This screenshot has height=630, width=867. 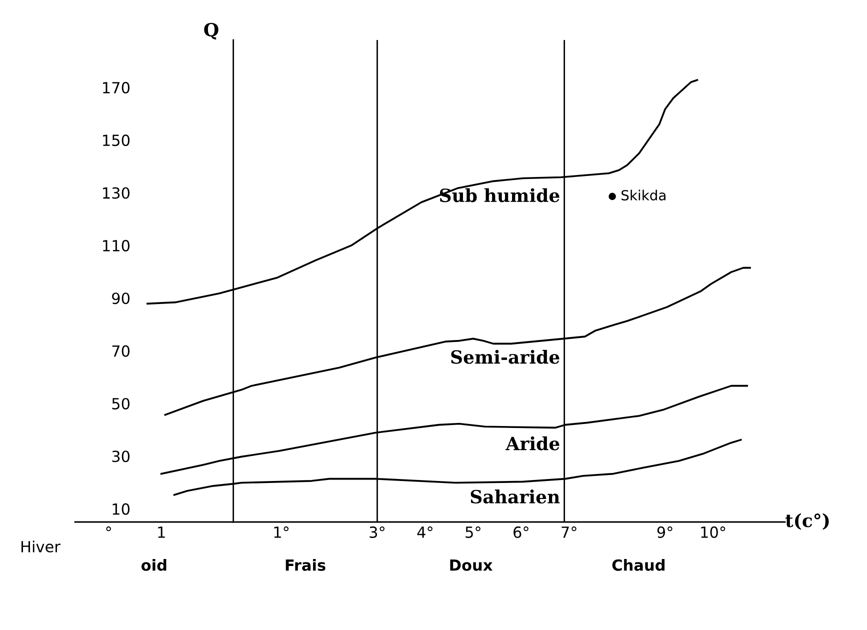 What do you see at coordinates (121, 456) in the screenshot?
I see `y-tick-label: 30` at bounding box center [121, 456].